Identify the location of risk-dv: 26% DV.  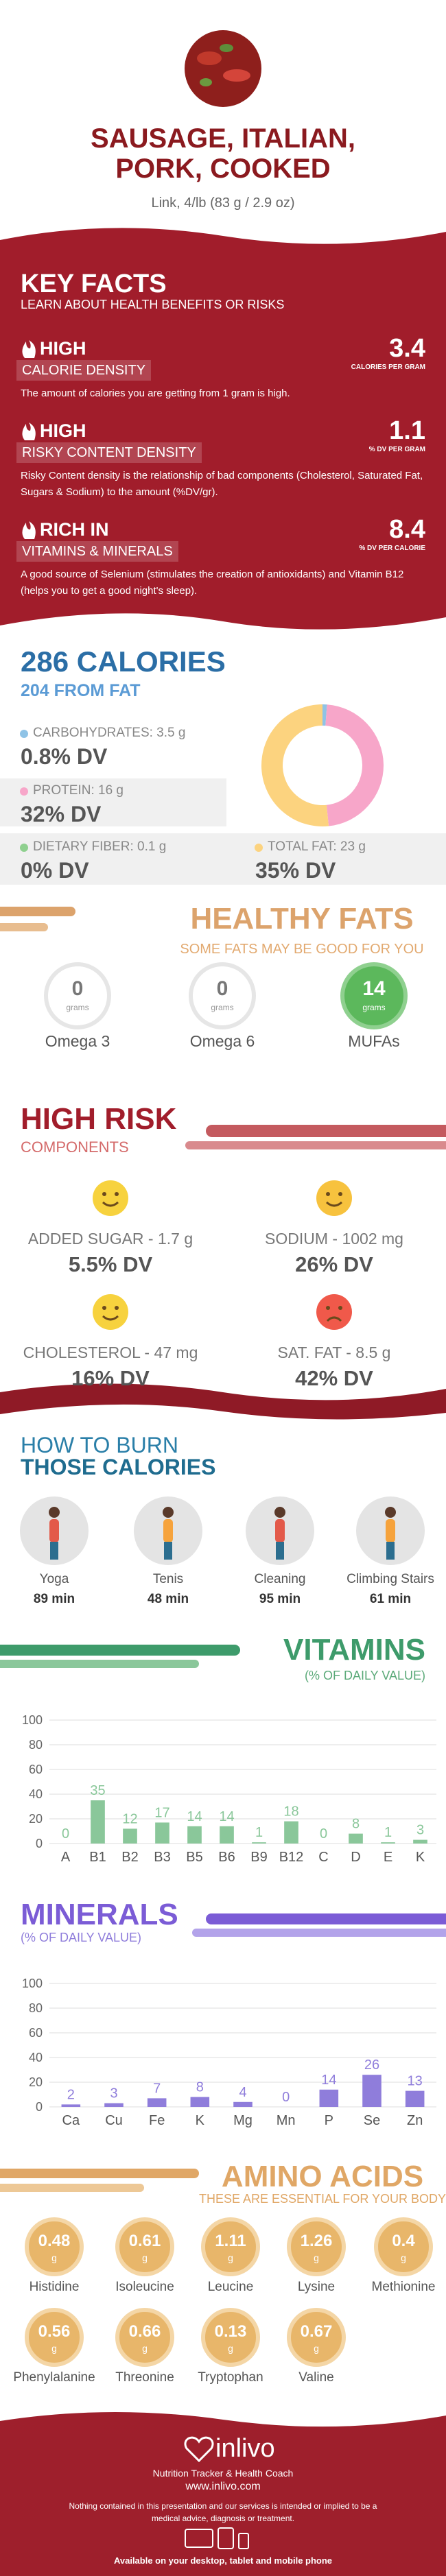
(334, 1264).